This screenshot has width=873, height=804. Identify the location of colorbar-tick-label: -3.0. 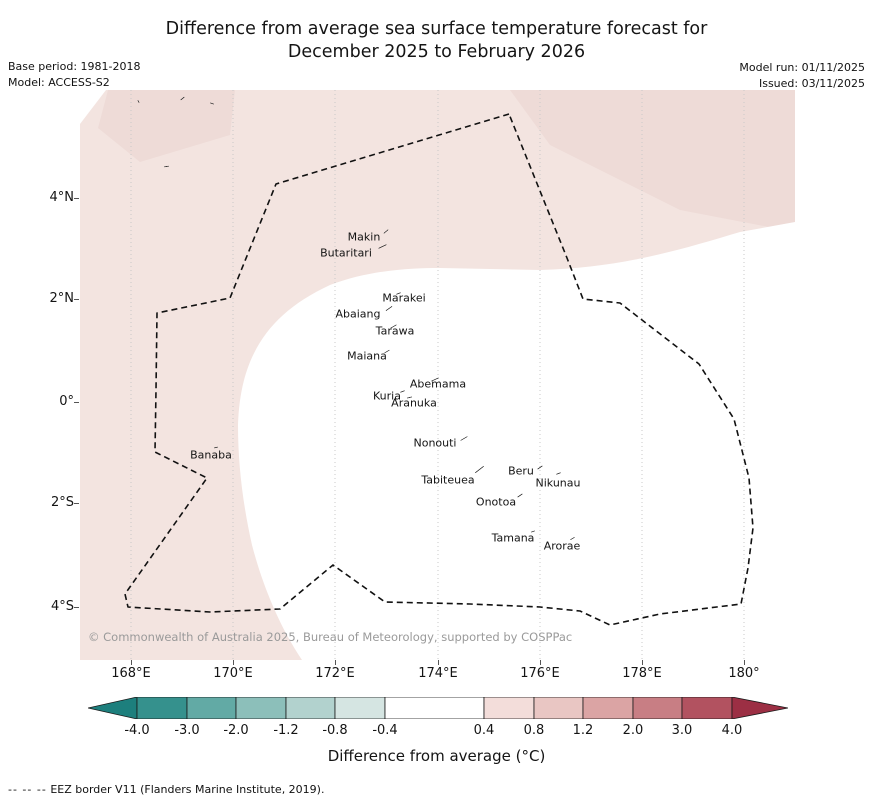
(187, 730).